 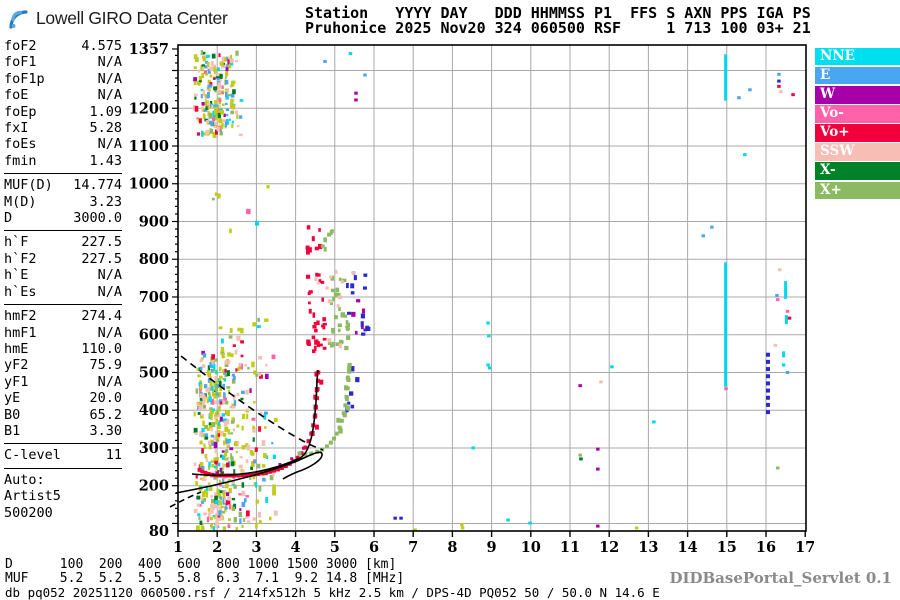 What do you see at coordinates (16, 381) in the screenshot?
I see `readout-label: yF1` at bounding box center [16, 381].